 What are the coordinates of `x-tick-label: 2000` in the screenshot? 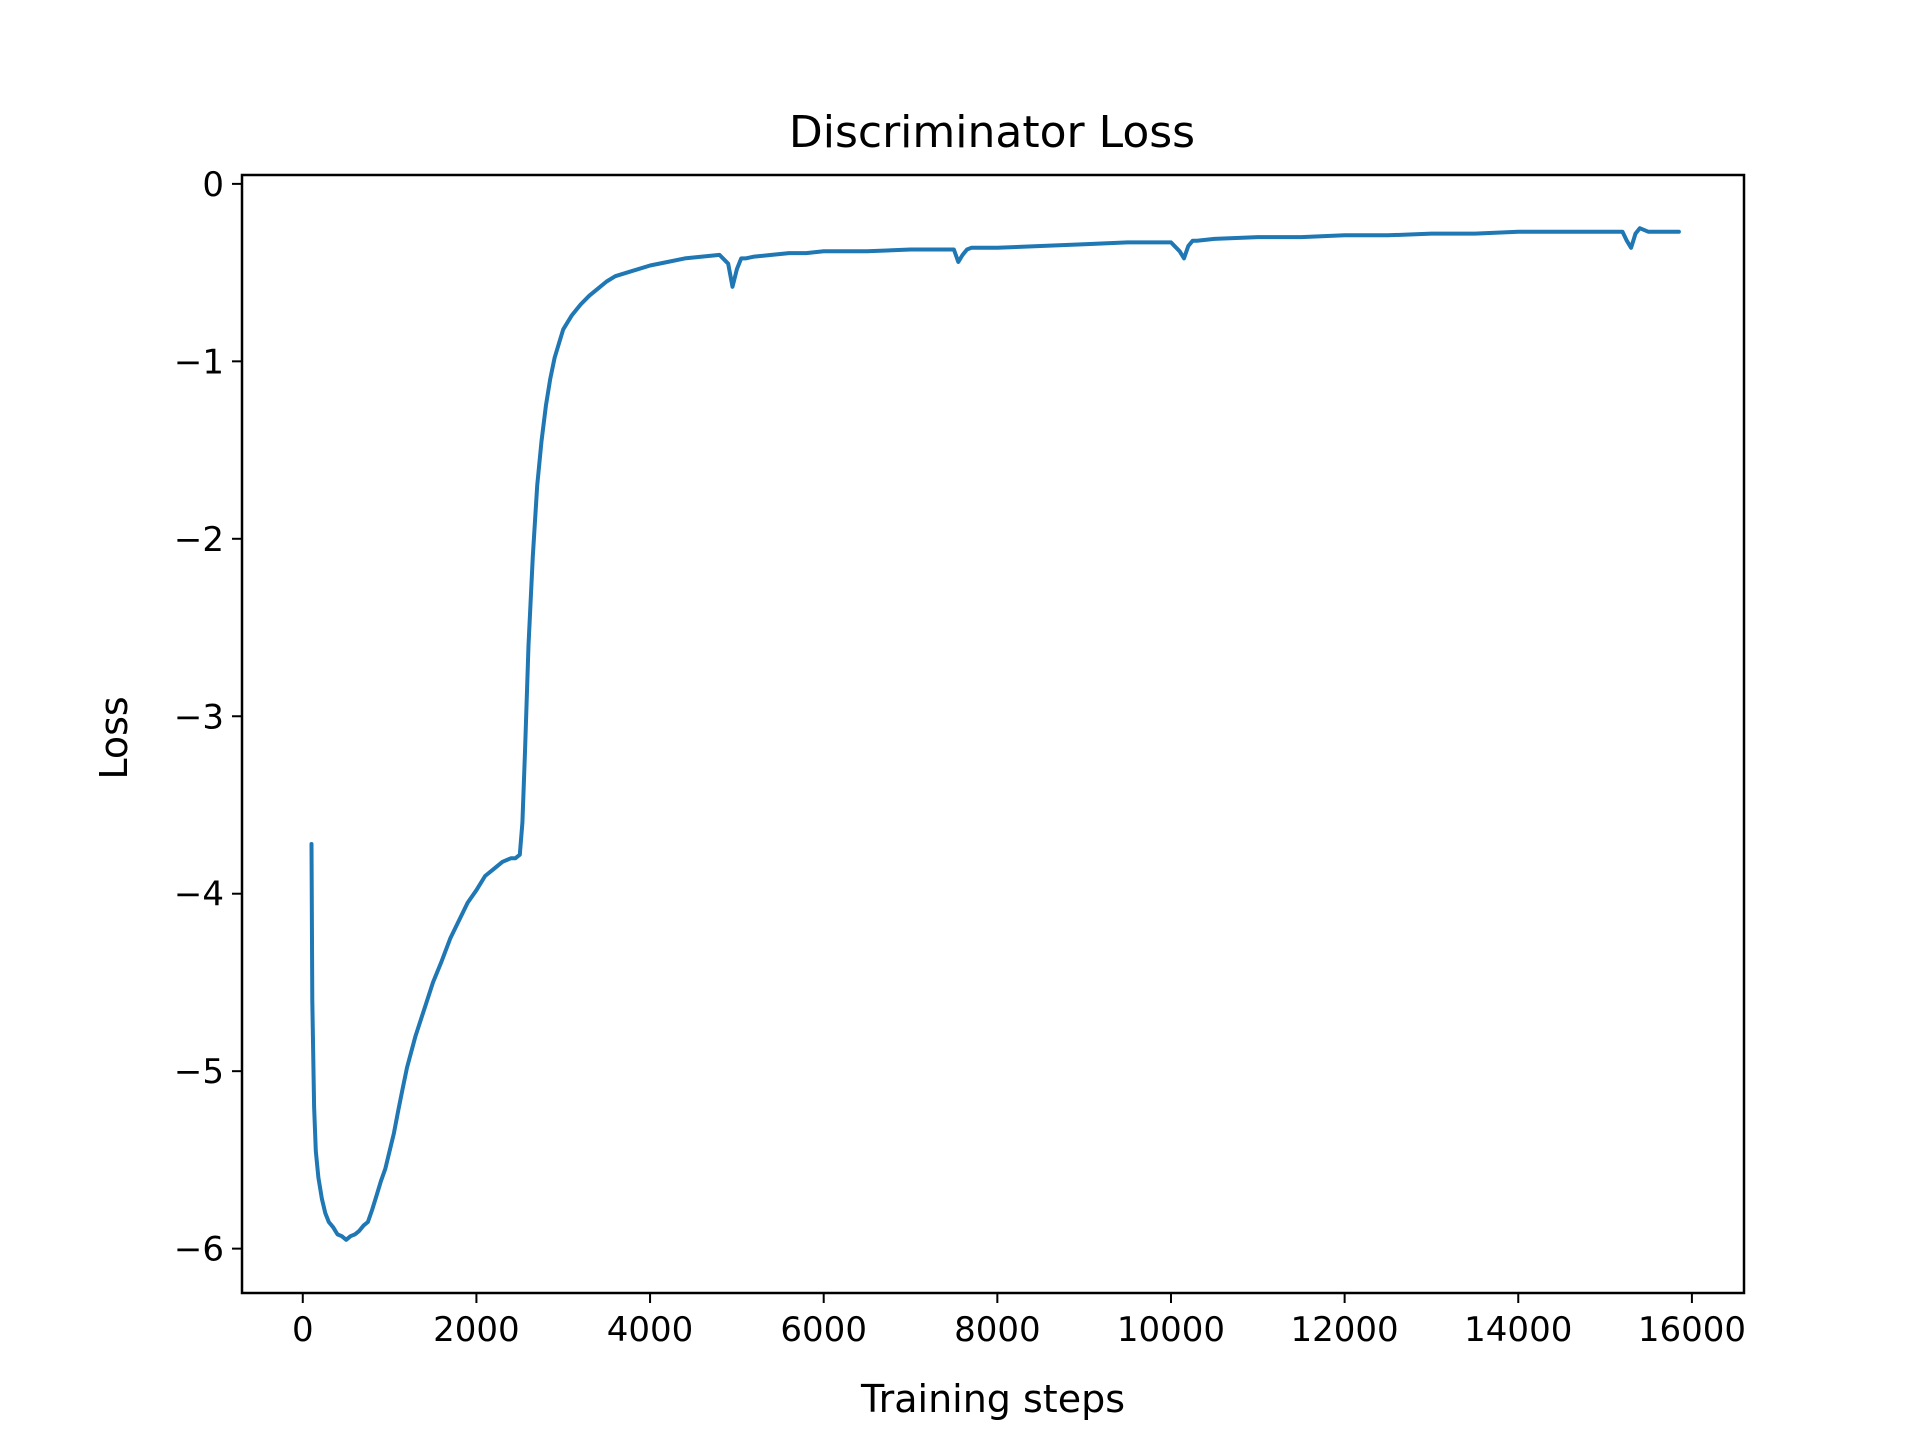 It's located at (476, 1330).